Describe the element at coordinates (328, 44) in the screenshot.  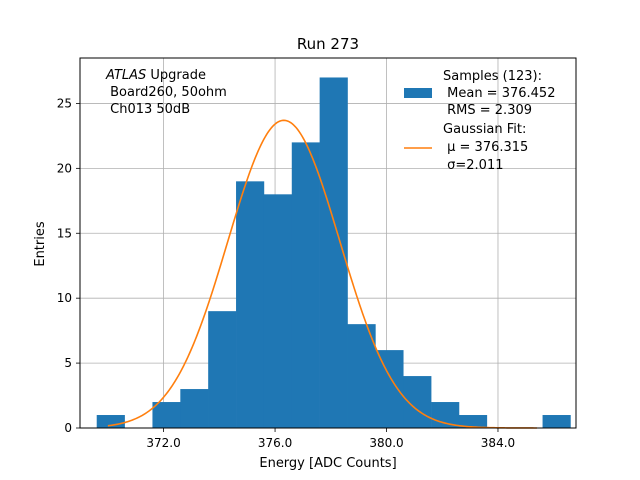
I see `chart-title: Run 273` at that location.